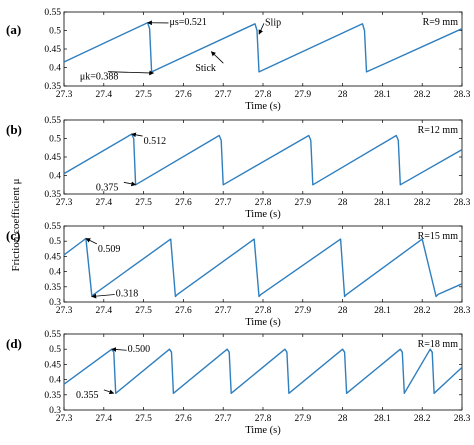 This screenshot has width=474, height=445. Describe the element at coordinates (205, 68) in the screenshot. I see `annotation-label: Stick` at that location.